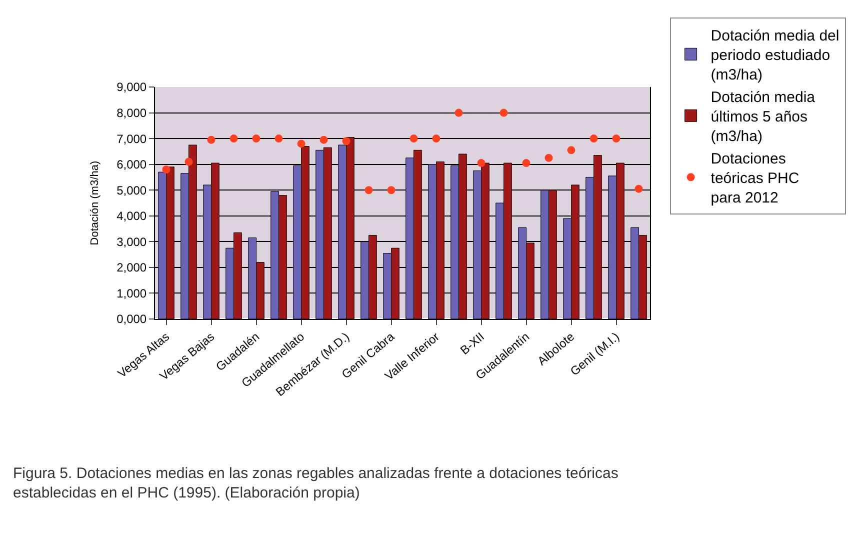 The height and width of the screenshot is (542, 860). I want to click on legend-label: Dotaciones teóricas PHC para 2012, so click(755, 178).